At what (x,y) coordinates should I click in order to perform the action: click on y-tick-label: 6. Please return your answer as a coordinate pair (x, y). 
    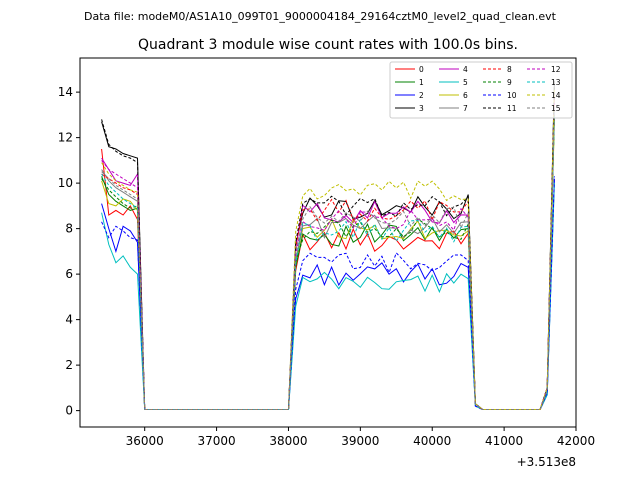
    Looking at the image, I should click on (69, 274).